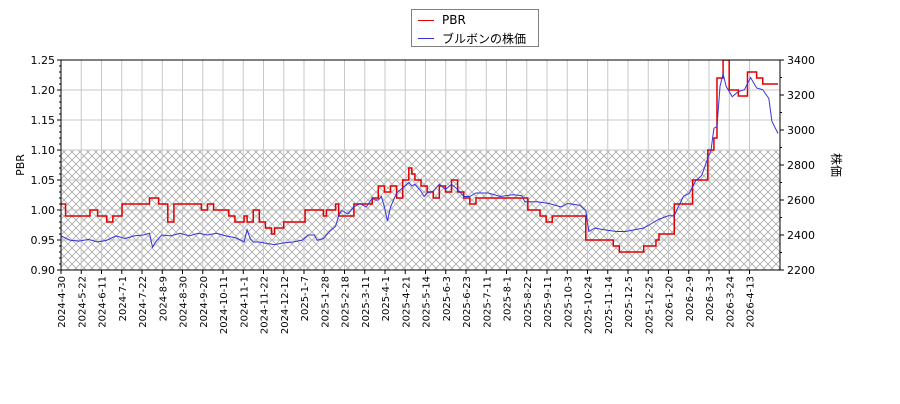  Describe the element at coordinates (20, 165) in the screenshot. I see `y-axis-label-left: PBR` at that location.